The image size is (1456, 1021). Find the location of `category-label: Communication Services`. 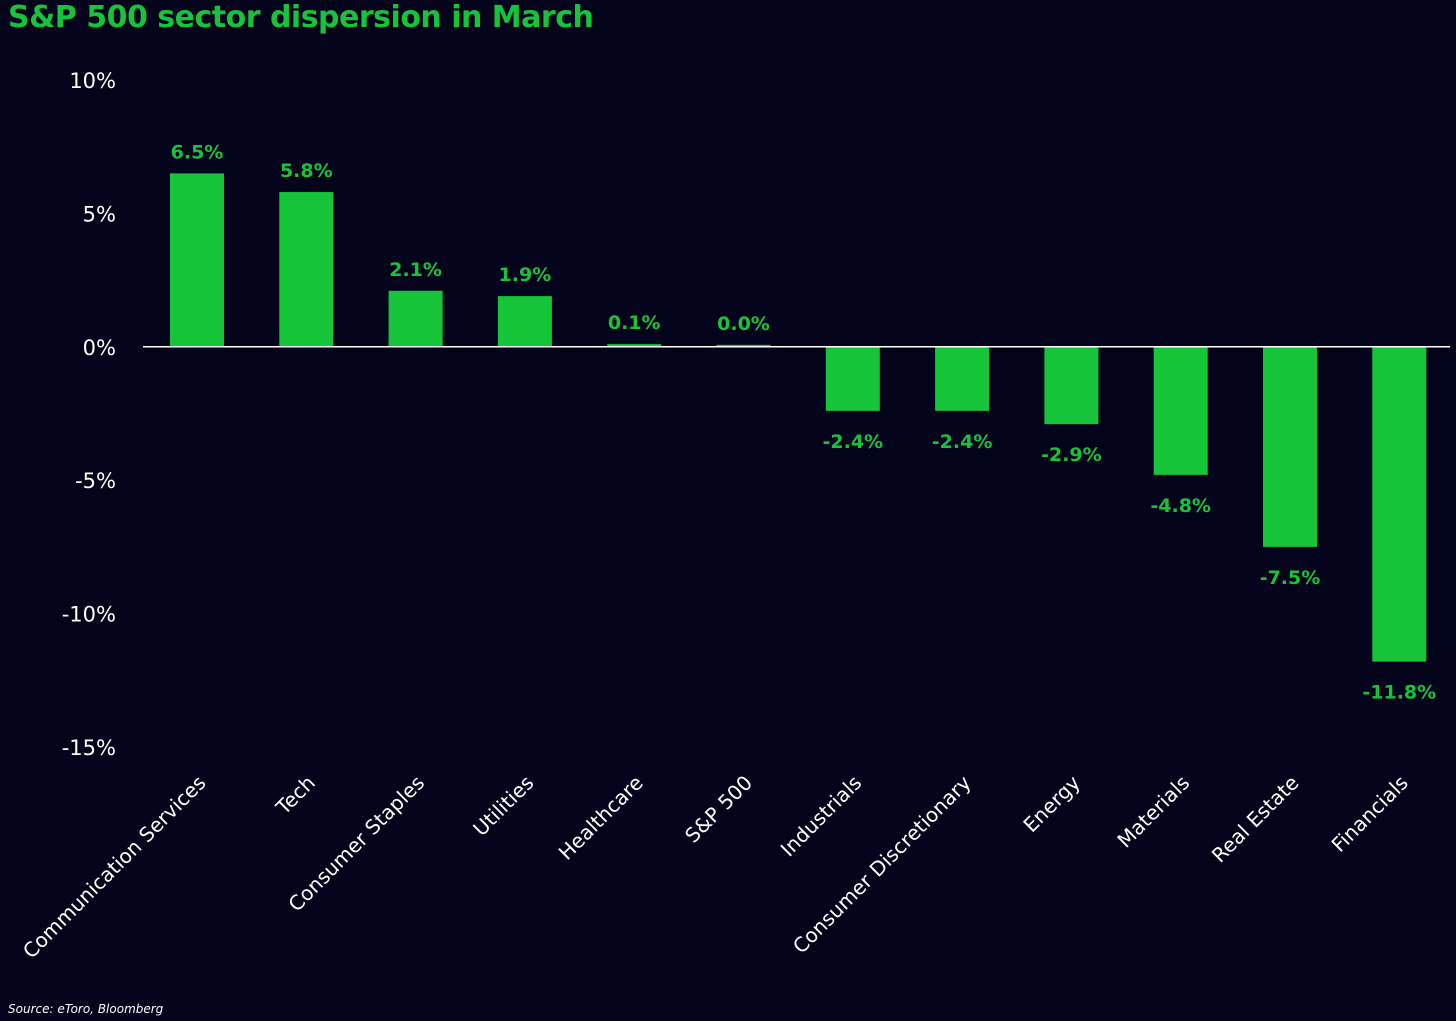

category-label: Communication Services is located at coordinates (114, 867).